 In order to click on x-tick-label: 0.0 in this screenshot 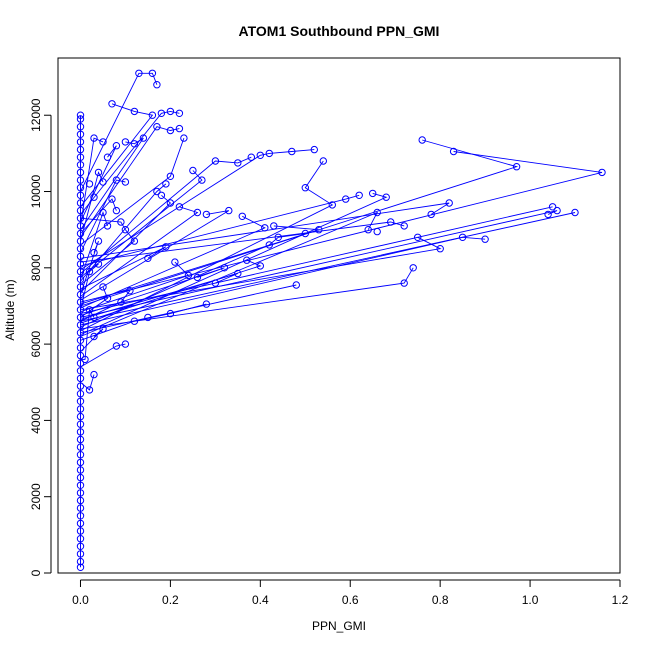, I will do `click(80, 600)`.